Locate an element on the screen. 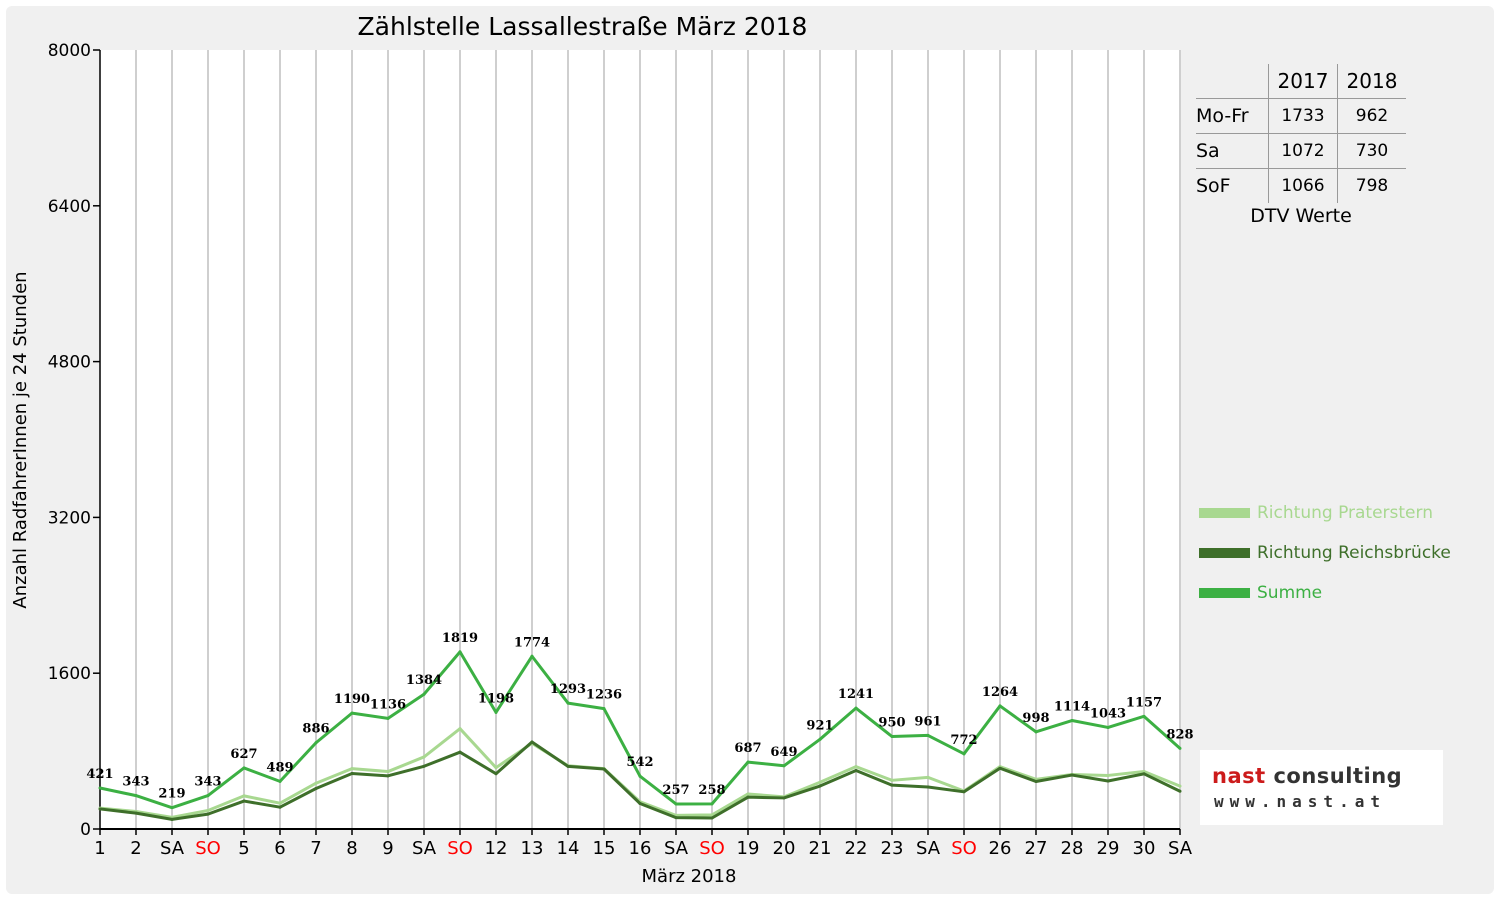  dtv-cell: 730 is located at coordinates (1371, 151).